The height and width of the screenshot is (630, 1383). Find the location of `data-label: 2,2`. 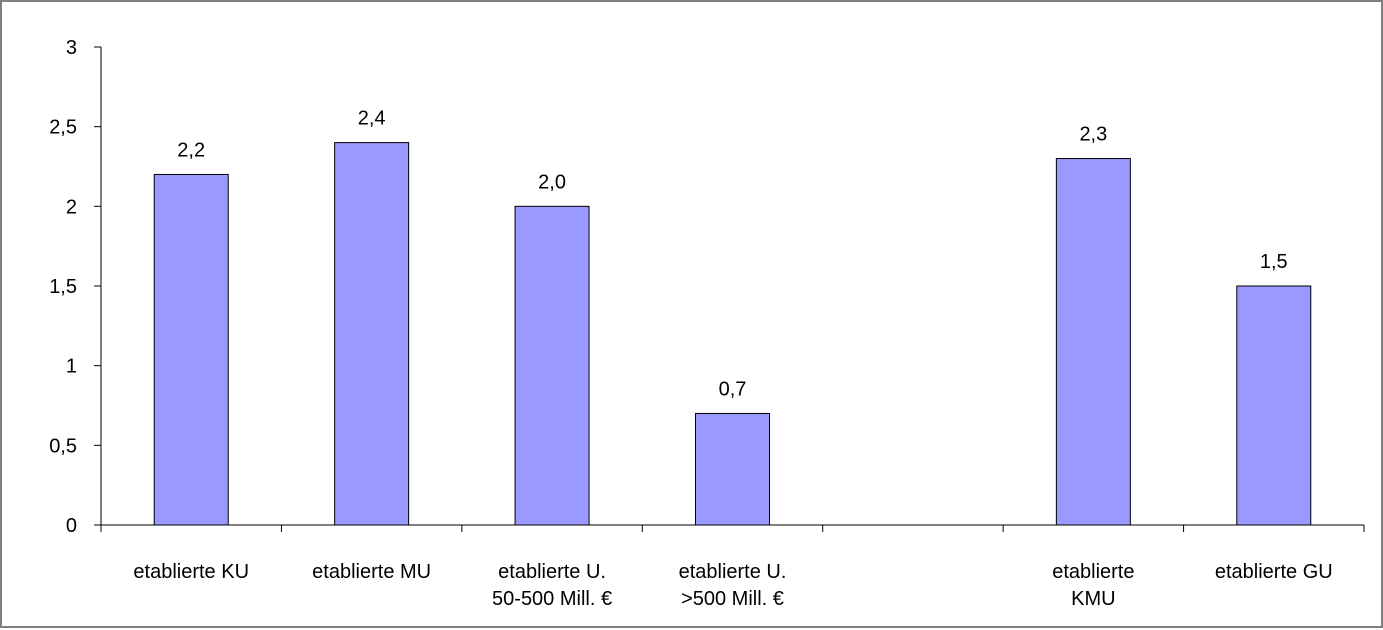

data-label: 2,2 is located at coordinates (191, 150).